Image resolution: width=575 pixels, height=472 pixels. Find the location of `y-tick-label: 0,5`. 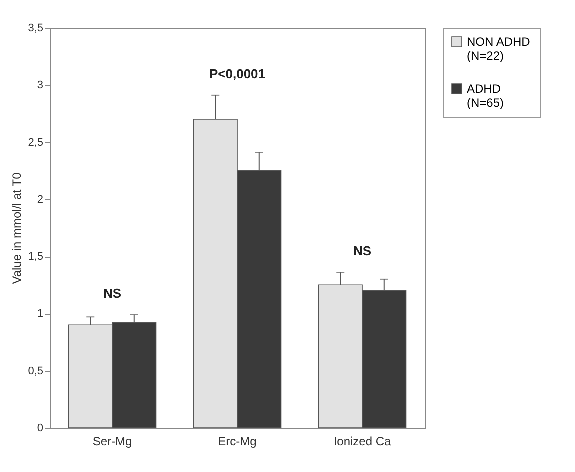

y-tick-label: 0,5 is located at coordinates (36, 371).